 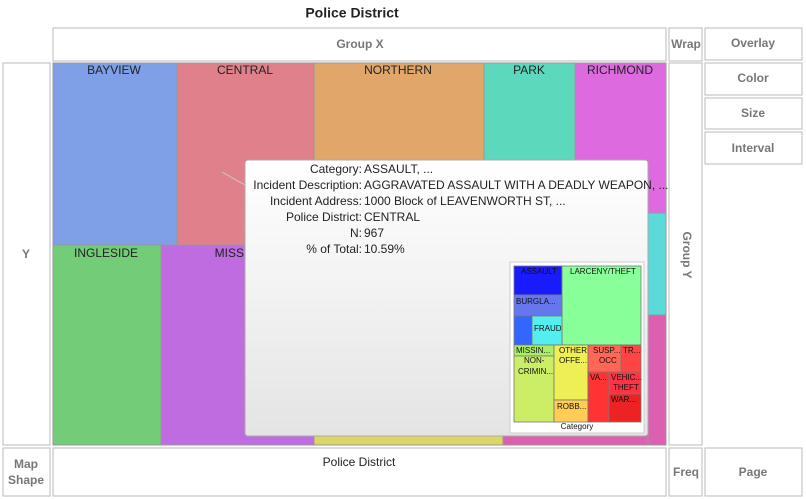 What do you see at coordinates (316, 201) in the screenshot?
I see `tooltip-key: Incident Address:` at bounding box center [316, 201].